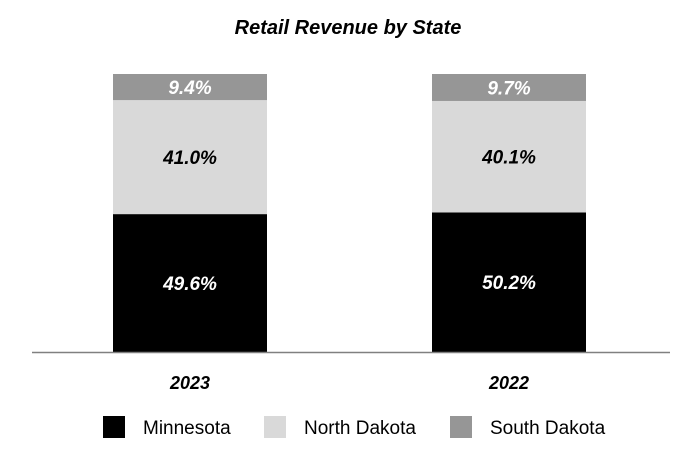 Image resolution: width=700 pixels, height=450 pixels. I want to click on data-label-minnesota-2022: 50.2%, so click(509, 283).